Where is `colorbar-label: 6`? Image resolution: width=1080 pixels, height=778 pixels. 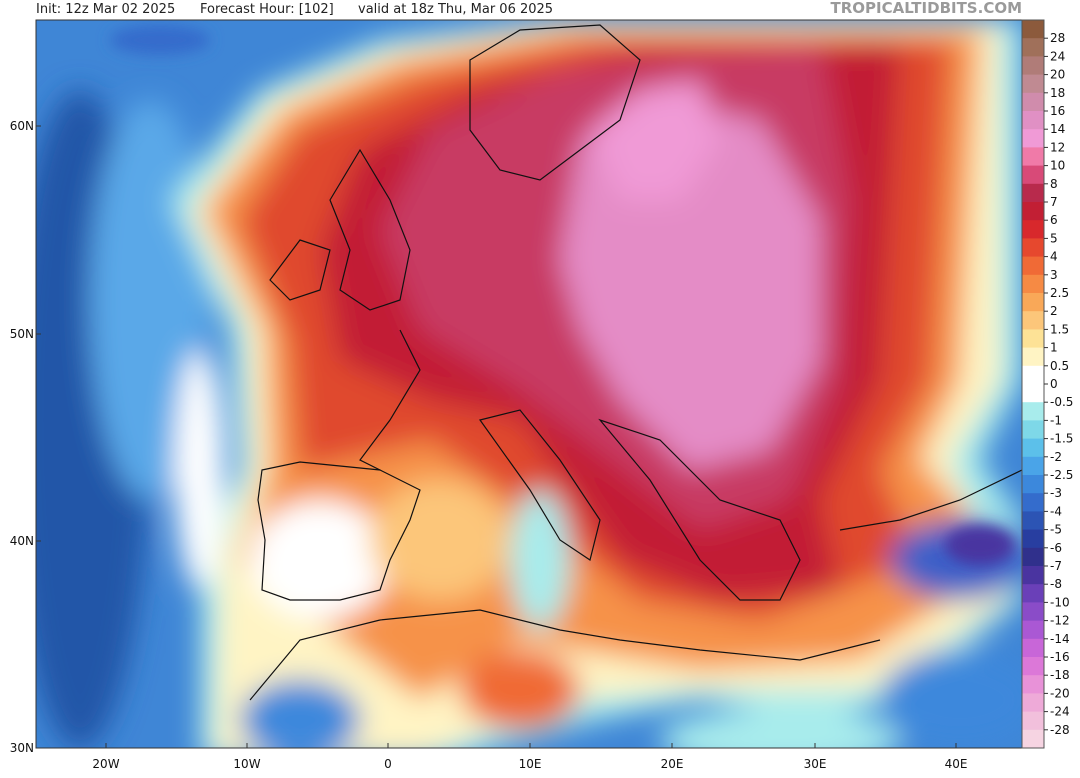 colorbar-label: 6 is located at coordinates (1054, 220).